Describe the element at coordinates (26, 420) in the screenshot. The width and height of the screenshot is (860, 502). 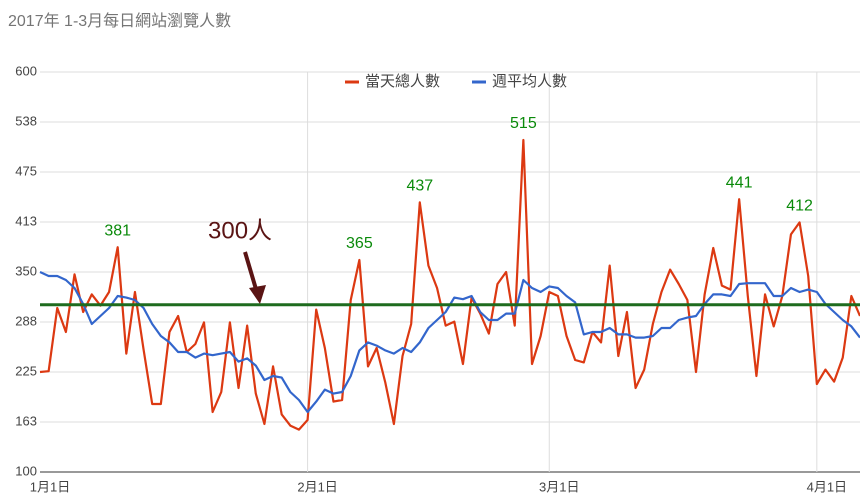
I see `y-tick-label: 163` at that location.